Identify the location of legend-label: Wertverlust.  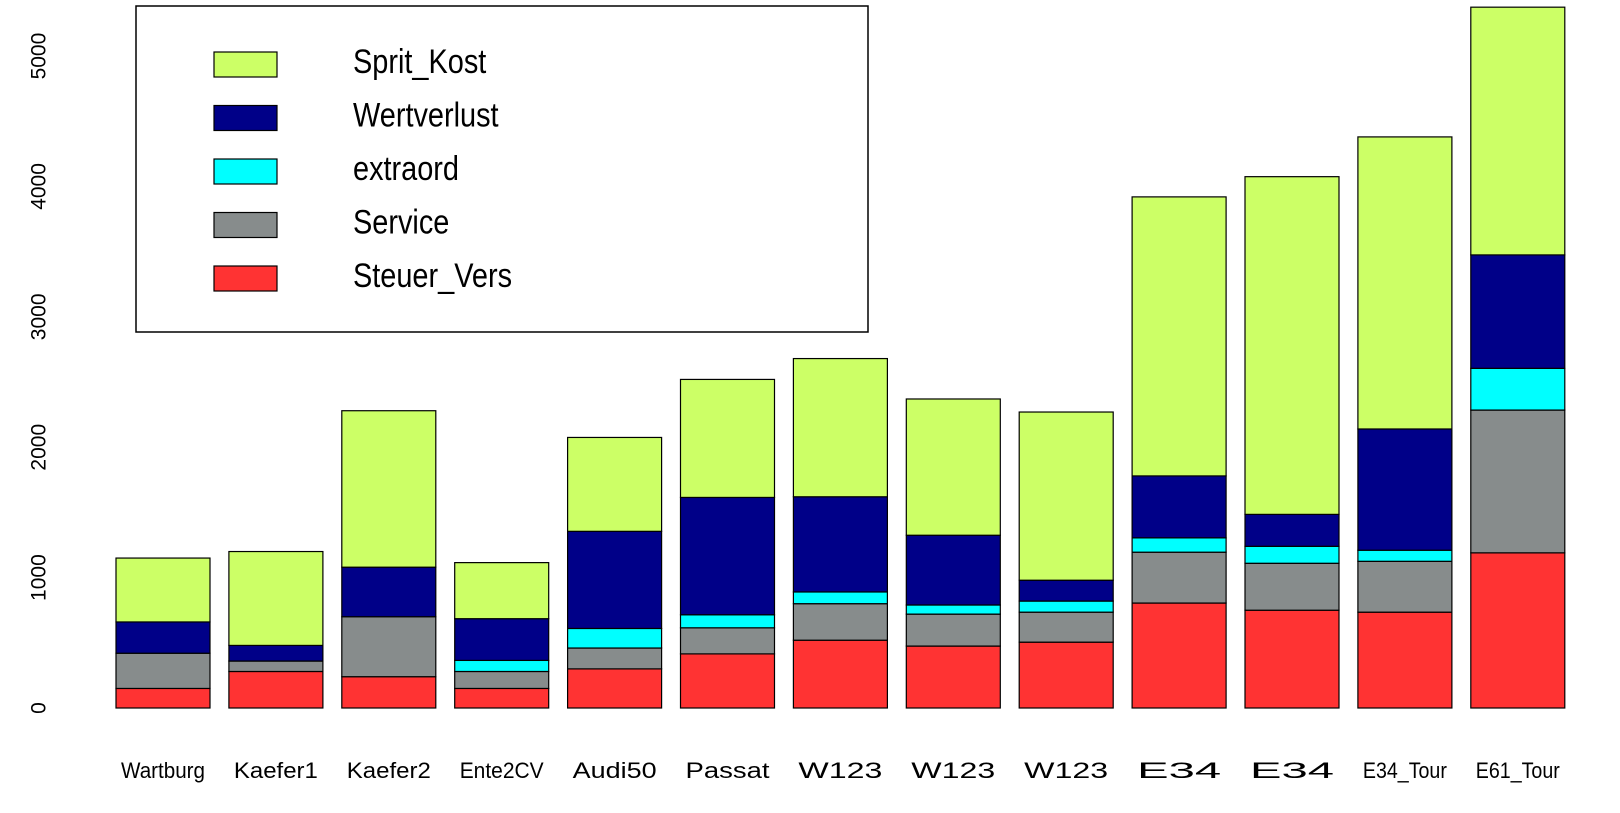
(426, 114).